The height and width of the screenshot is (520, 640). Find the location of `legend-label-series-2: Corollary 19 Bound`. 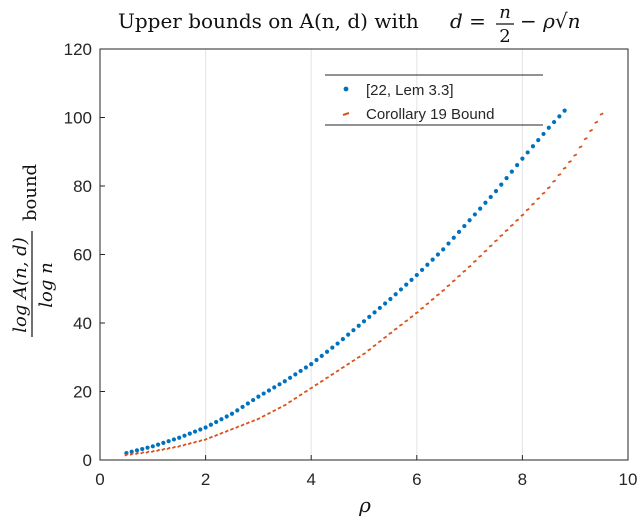

legend-label-series-2: Corollary 19 Bound is located at coordinates (430, 114).